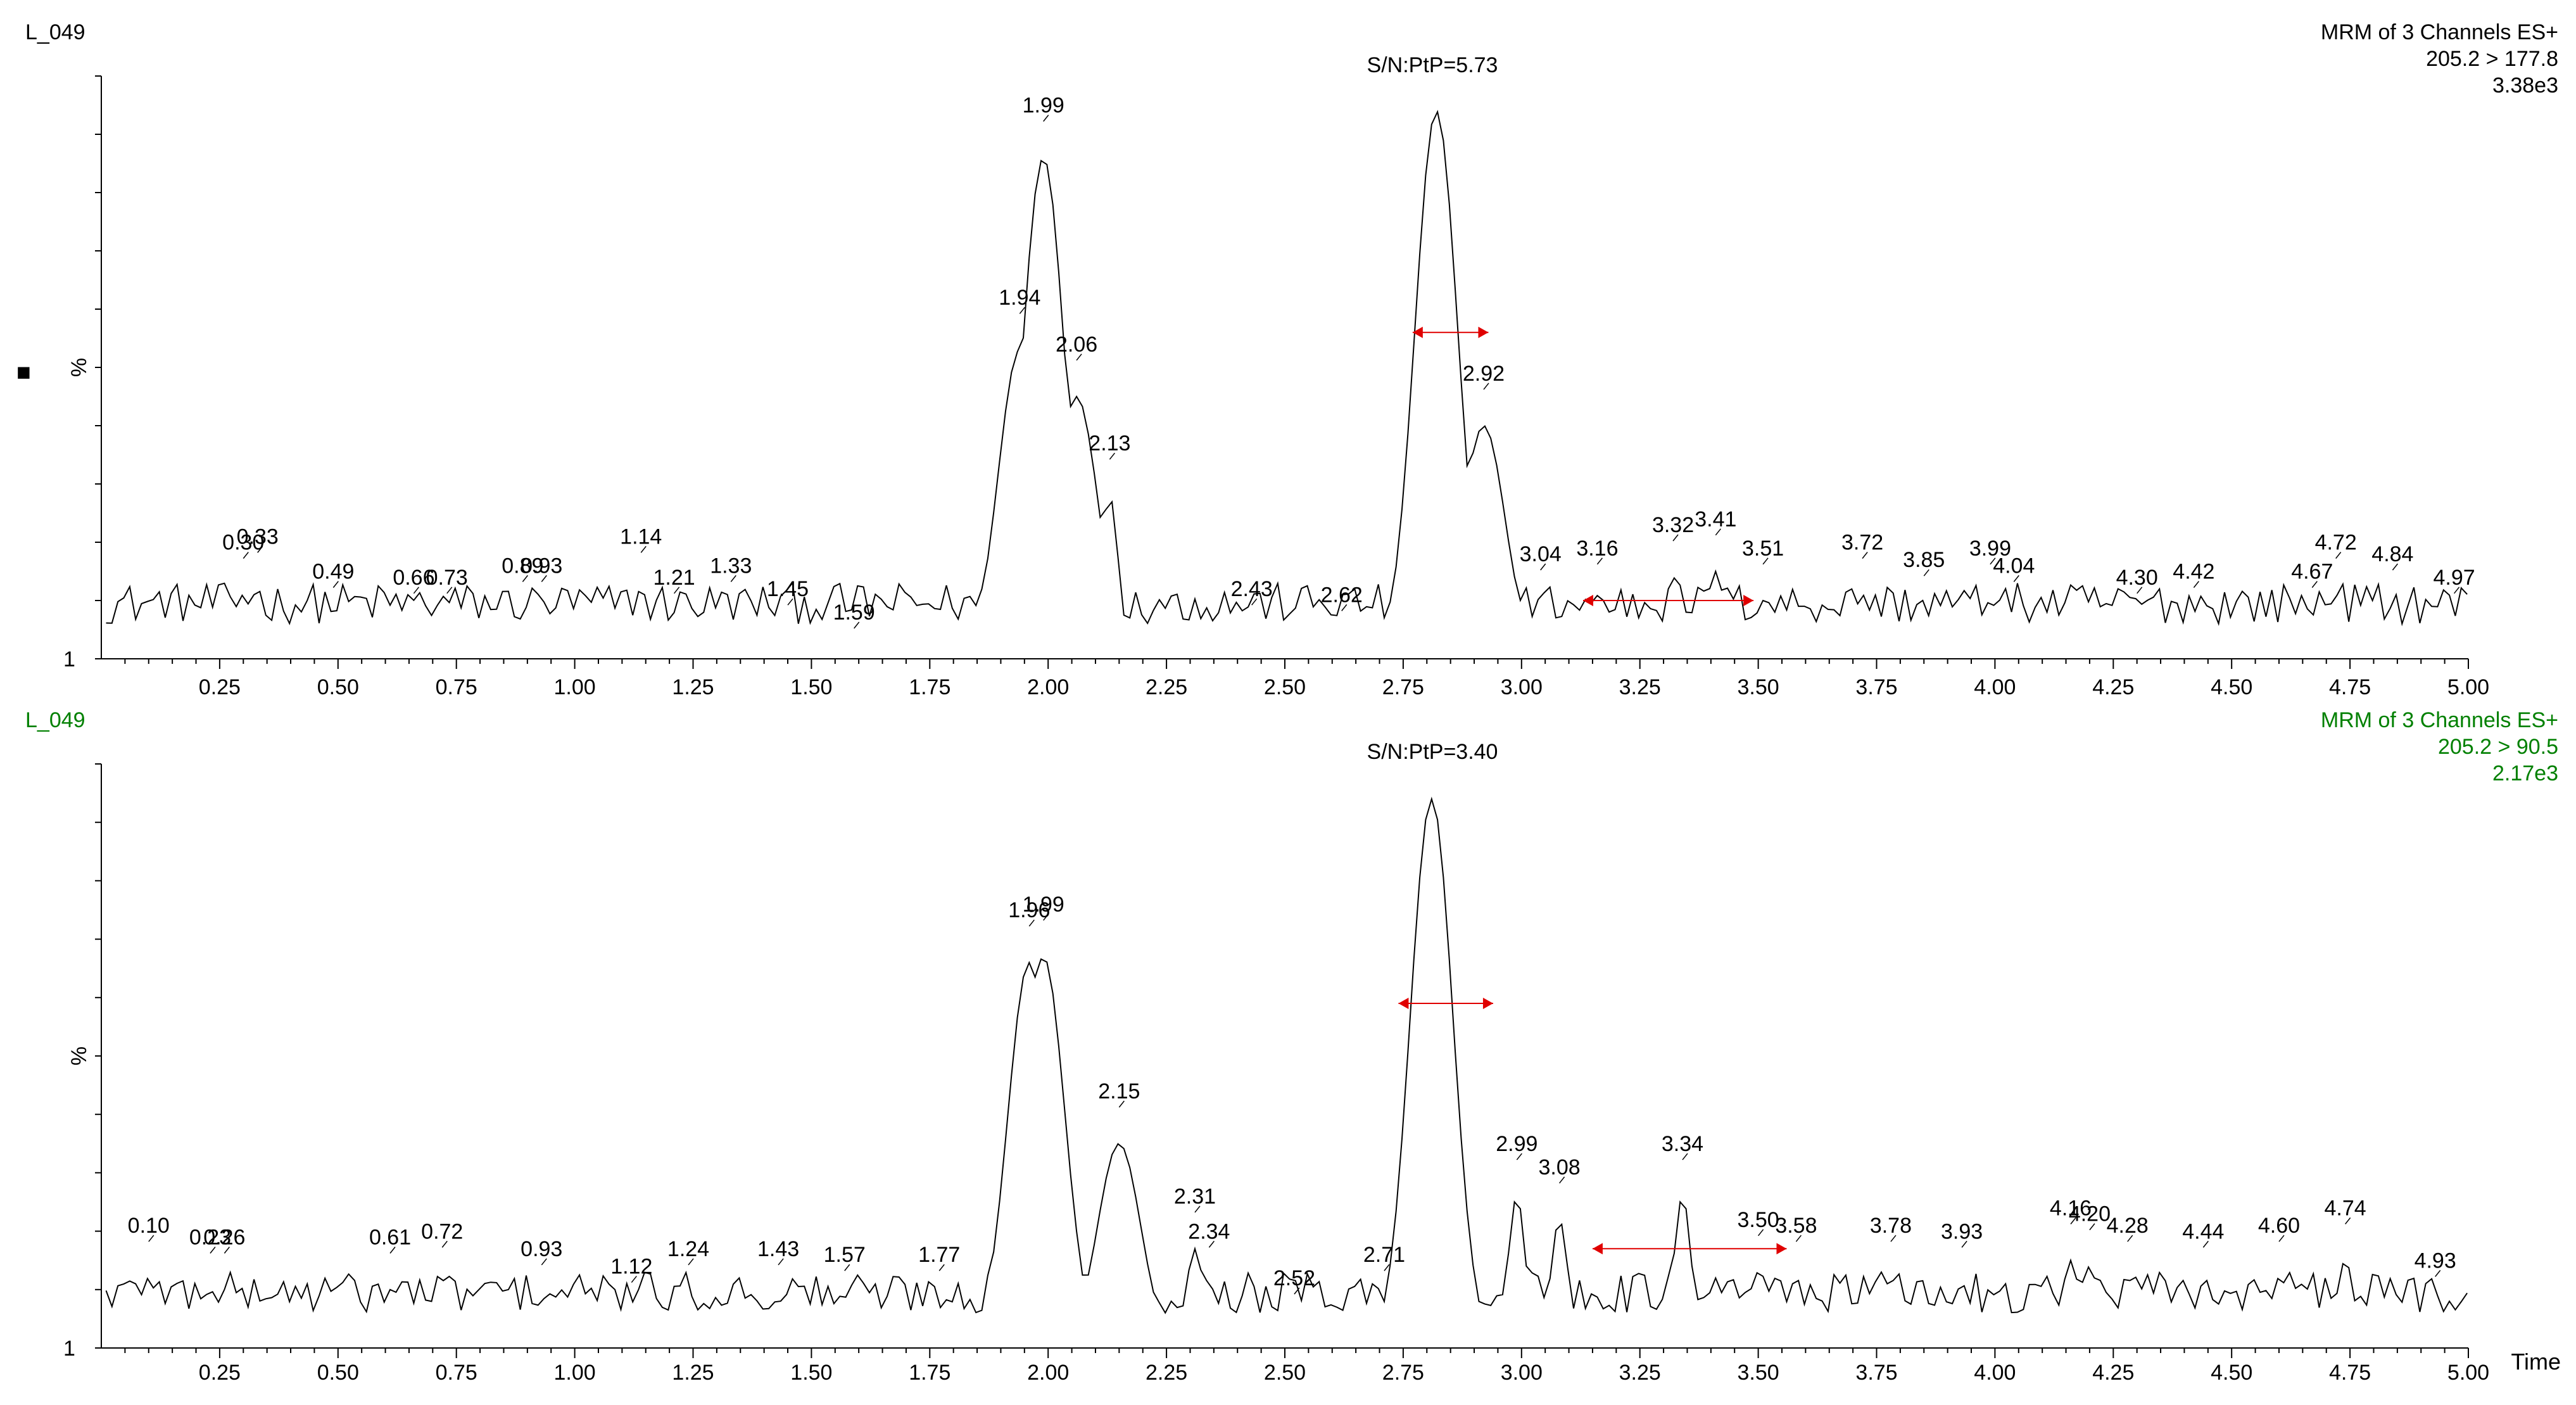 Image resolution: width=2576 pixels, height=1405 pixels. What do you see at coordinates (1796, 1226) in the screenshot?
I see `peak-label: 3.58` at bounding box center [1796, 1226].